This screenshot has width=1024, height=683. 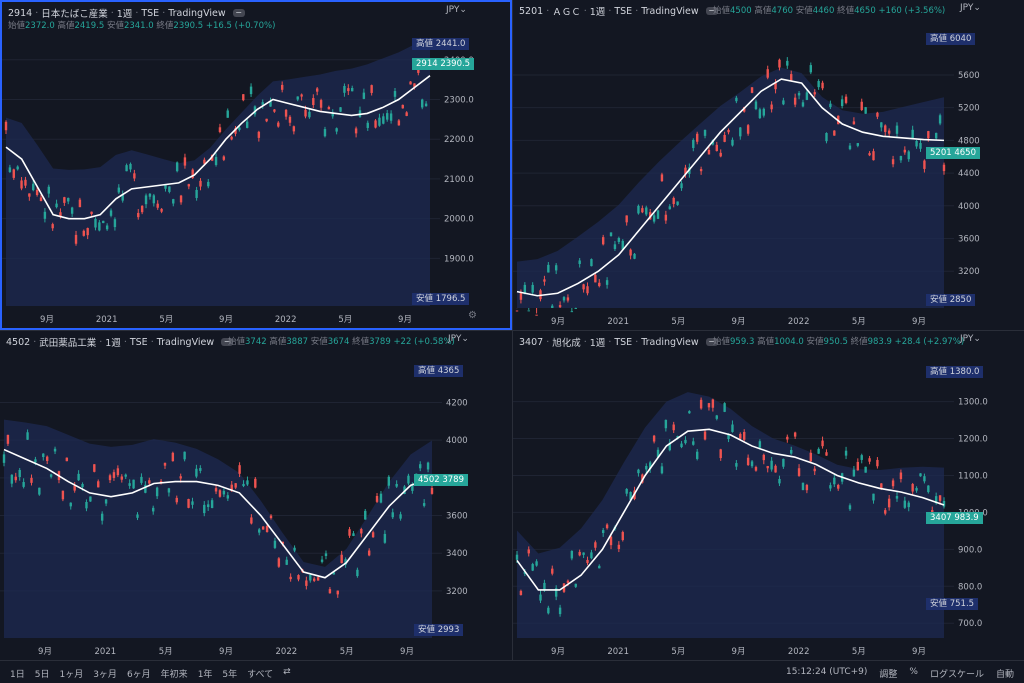 What do you see at coordinates (956, 675) in the screenshot?
I see `log-scale-button: ログスケール` at bounding box center [956, 675].